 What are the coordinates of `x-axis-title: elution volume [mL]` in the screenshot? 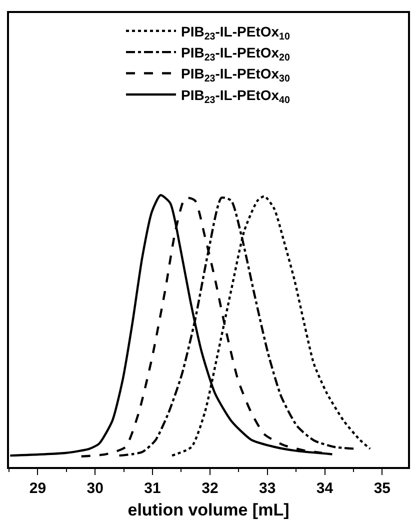 It's located at (209, 510).